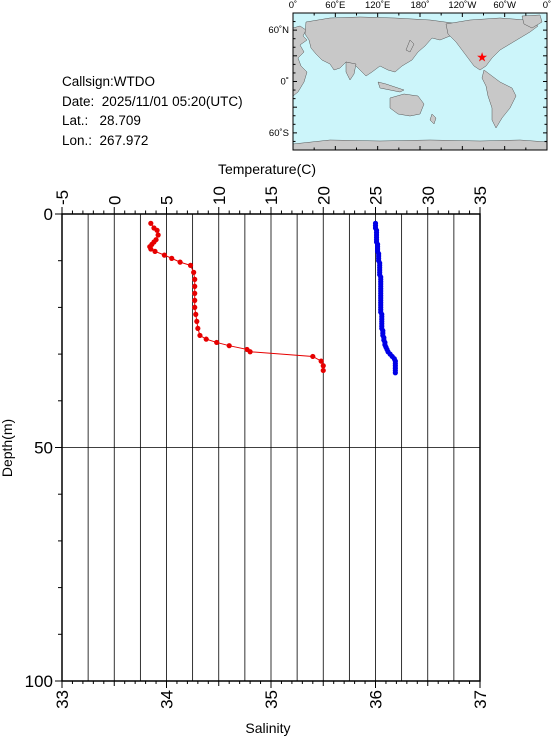 The height and width of the screenshot is (736, 553). I want to click on temperature-axis: -5 0 5 10 15 20 25 30 35, so click(271, 200).